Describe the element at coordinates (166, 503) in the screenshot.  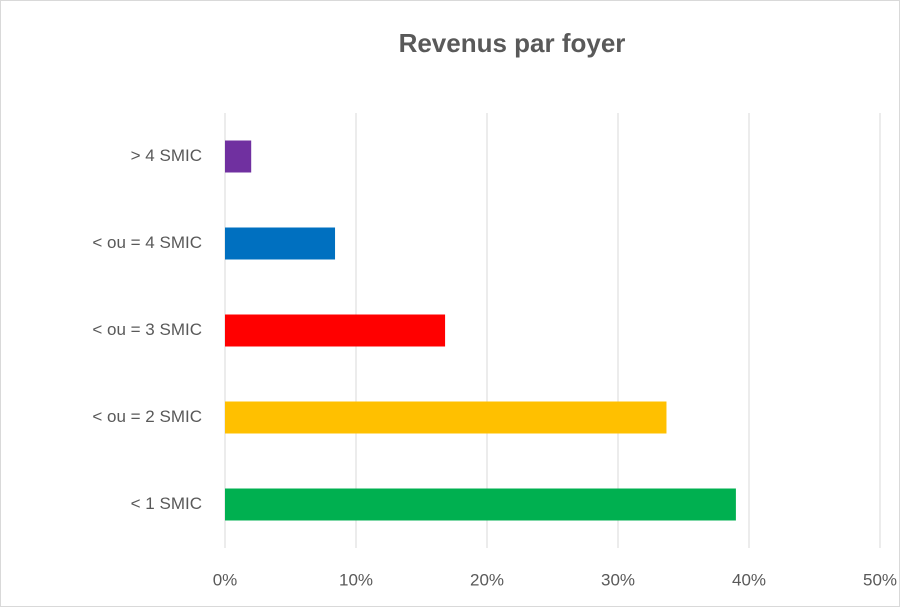
I see `y-tick-label: < 1 SMIC` at that location.